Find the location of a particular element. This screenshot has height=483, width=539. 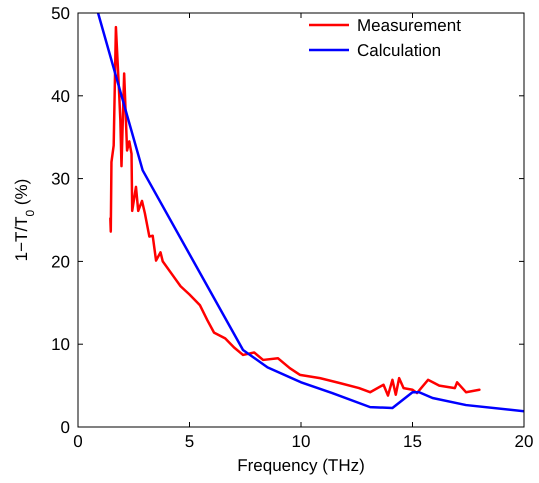

x-axis-title: Frequency (THz) is located at coordinates (301, 465).